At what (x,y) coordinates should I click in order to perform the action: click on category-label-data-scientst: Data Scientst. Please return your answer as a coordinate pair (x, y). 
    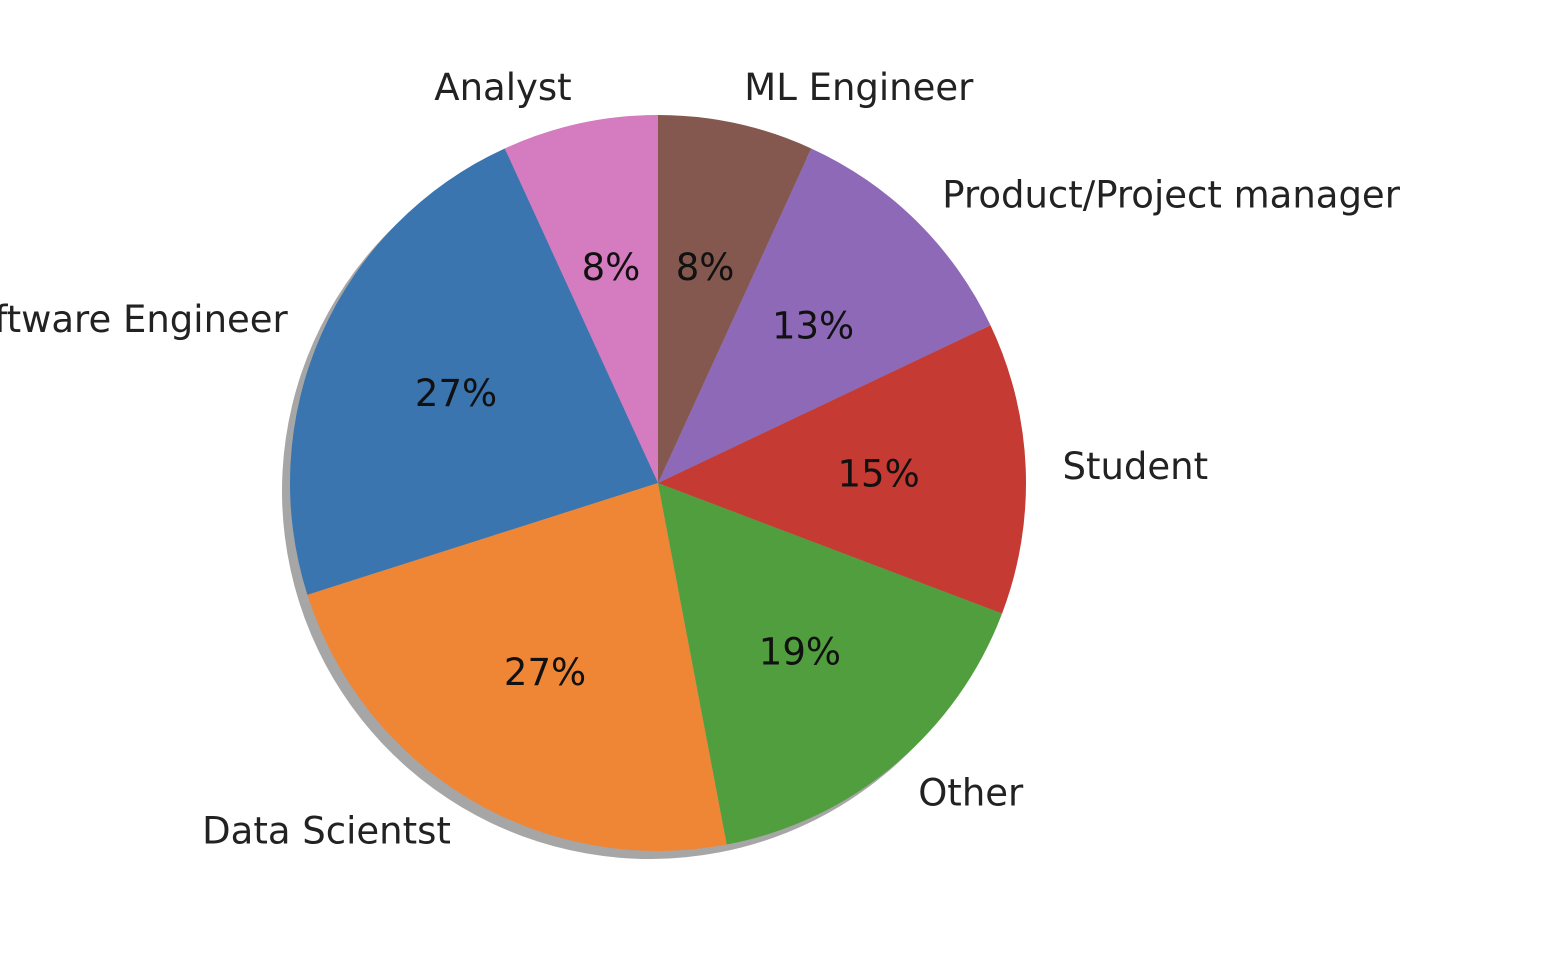
    Looking at the image, I should click on (326, 830).